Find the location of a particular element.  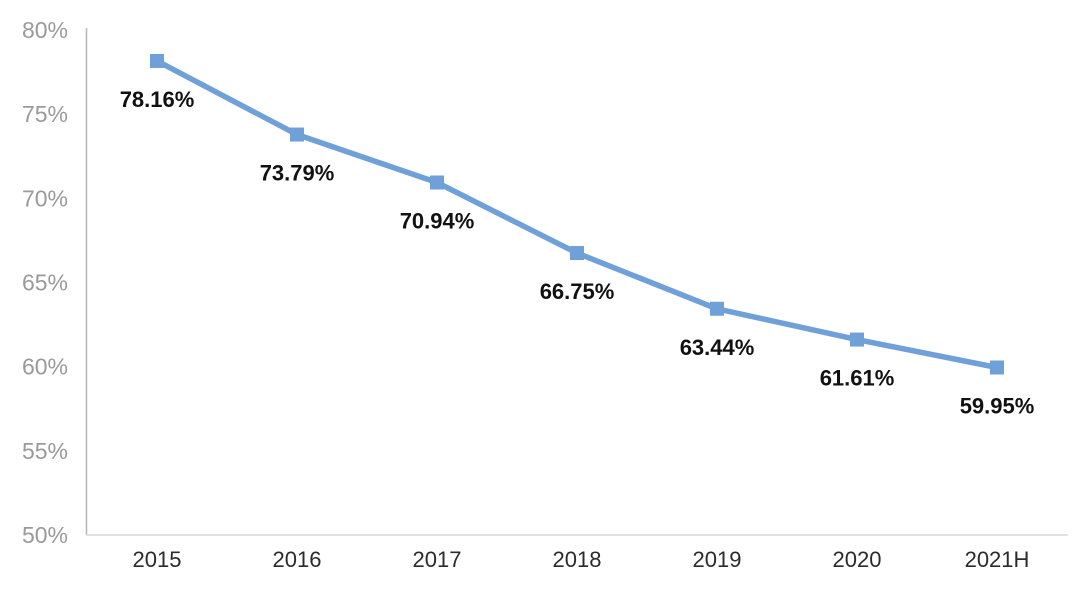

y-axis-tick-label: 60% is located at coordinates (45, 367).